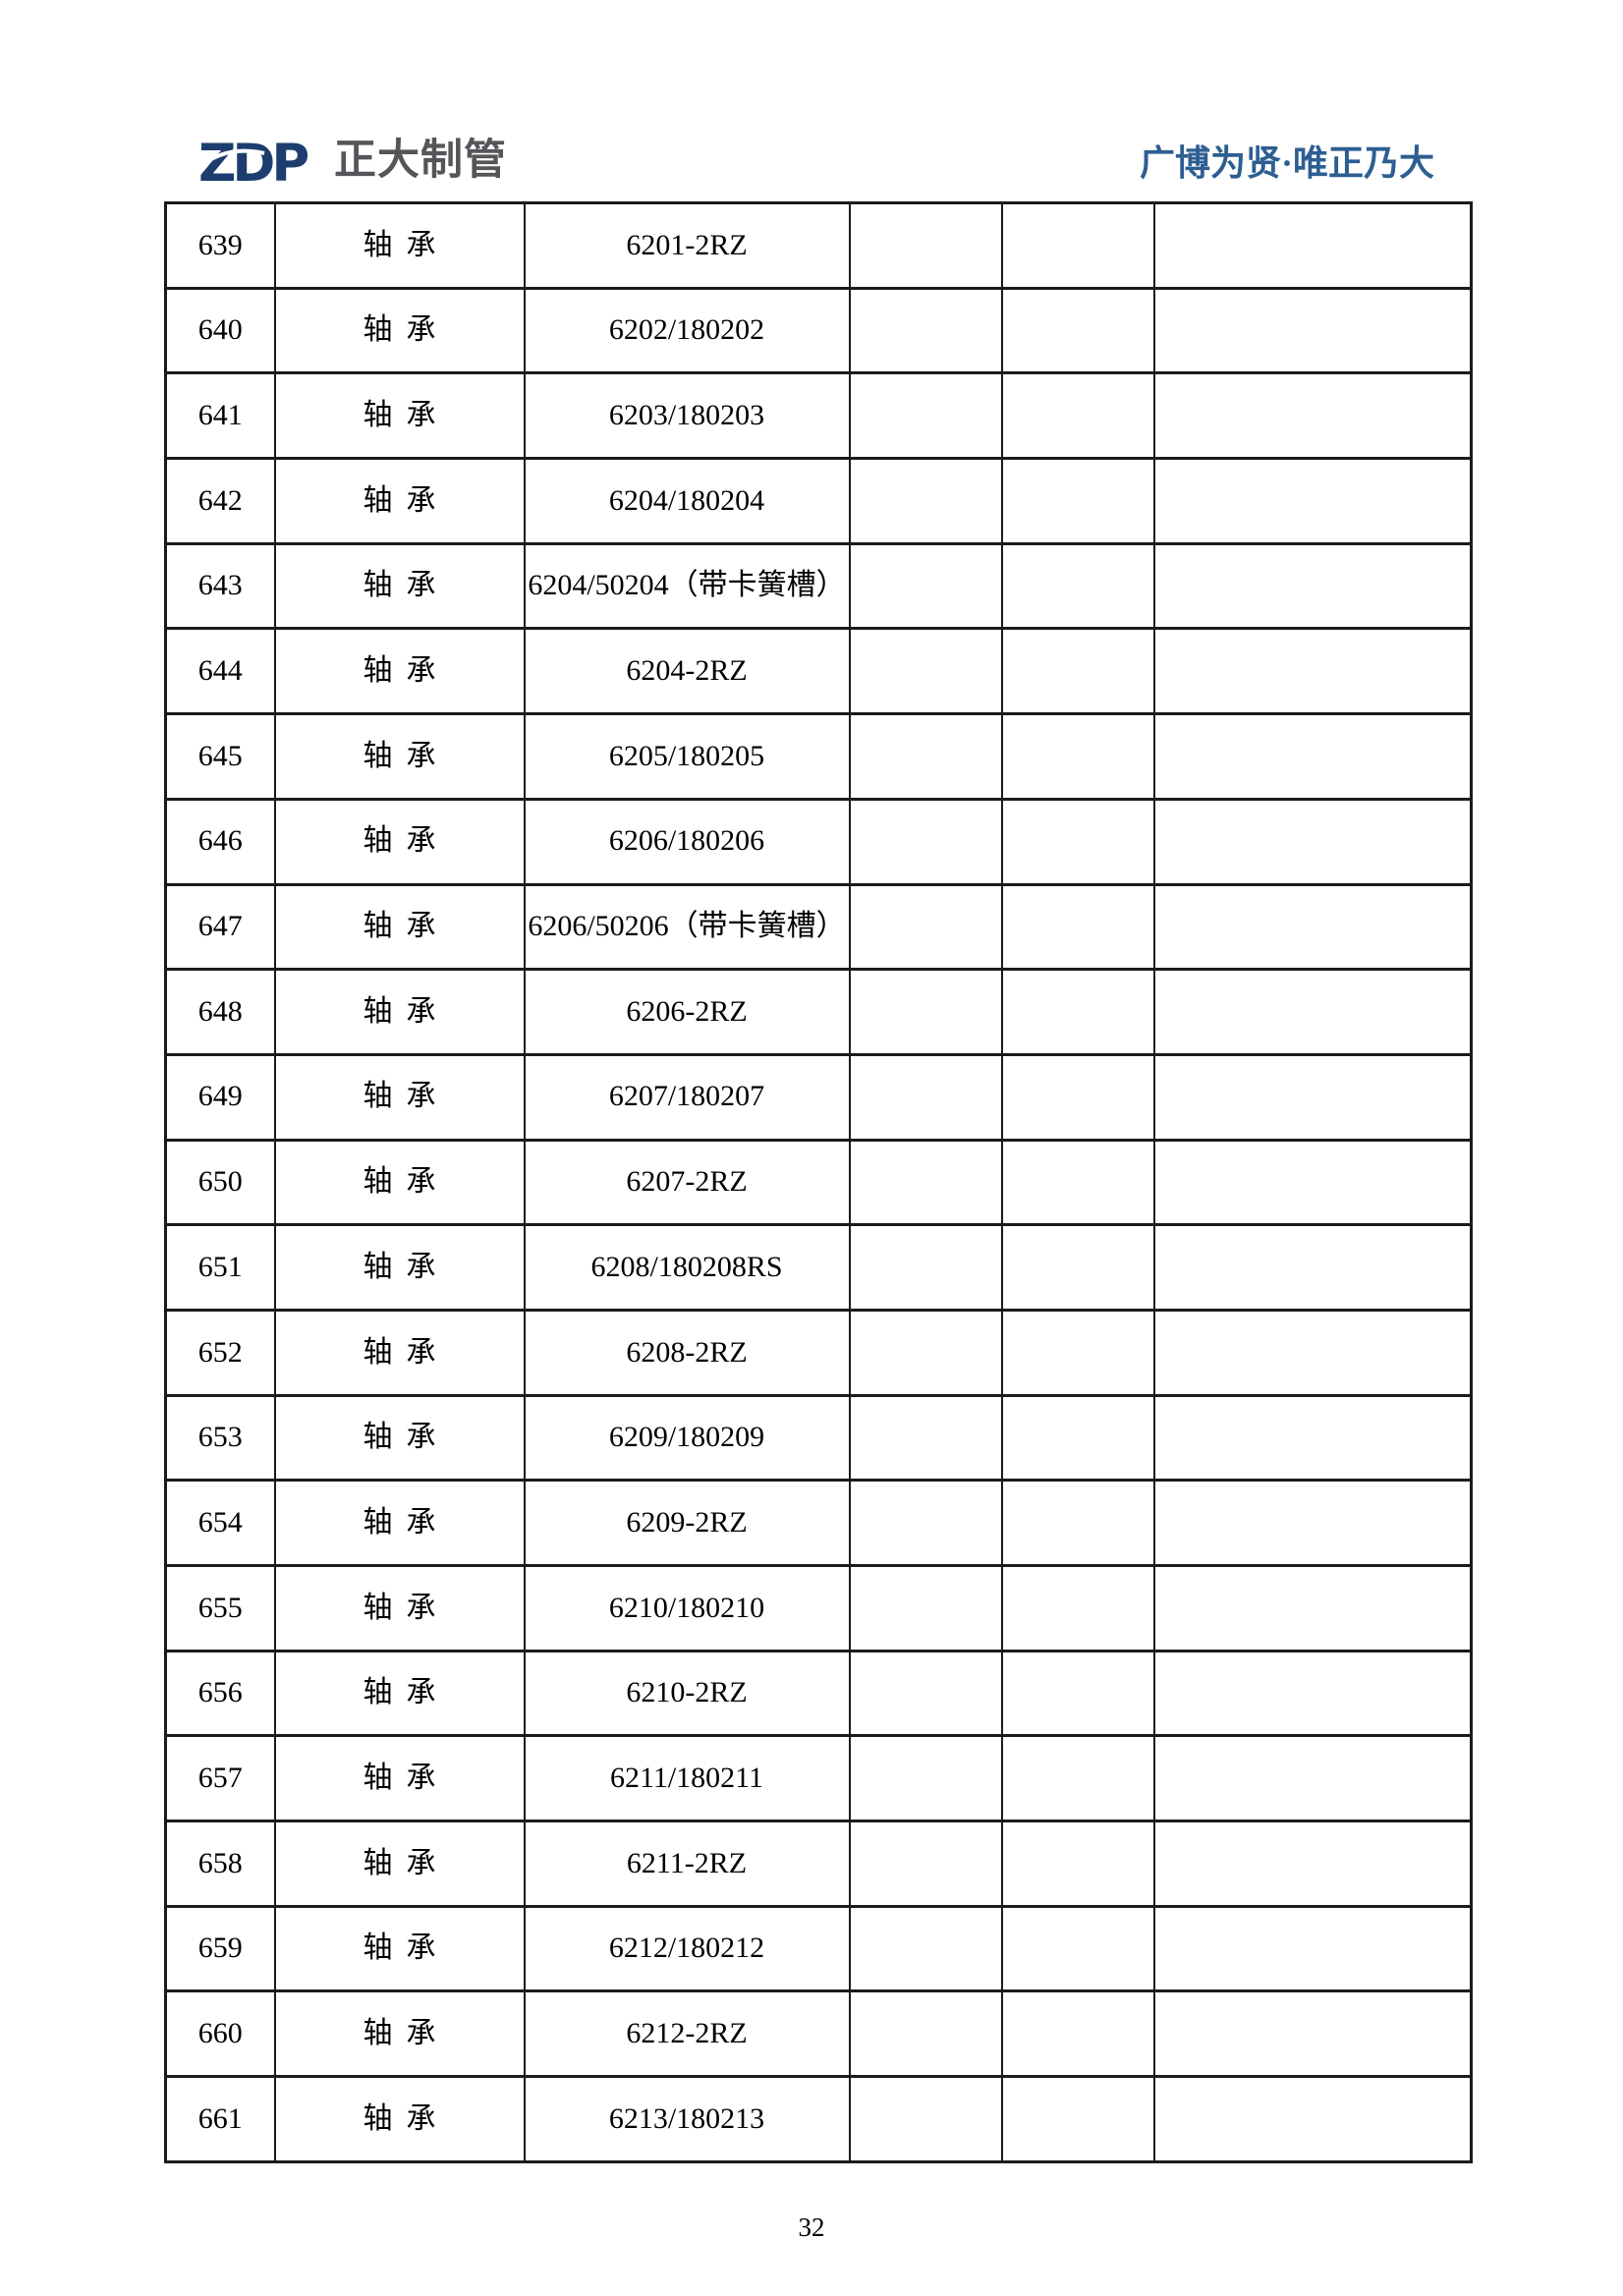 The height and width of the screenshot is (2296, 1623). What do you see at coordinates (687, 756) in the screenshot?
I see `spec-cell: 6205/180205` at bounding box center [687, 756].